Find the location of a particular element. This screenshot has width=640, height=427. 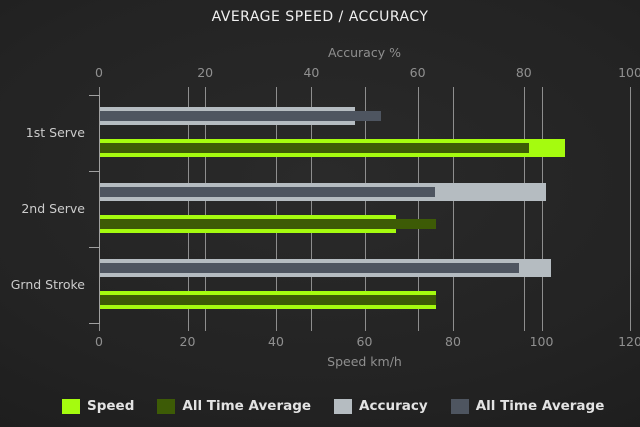

bottom-tick-label: 0 is located at coordinates (99, 341).